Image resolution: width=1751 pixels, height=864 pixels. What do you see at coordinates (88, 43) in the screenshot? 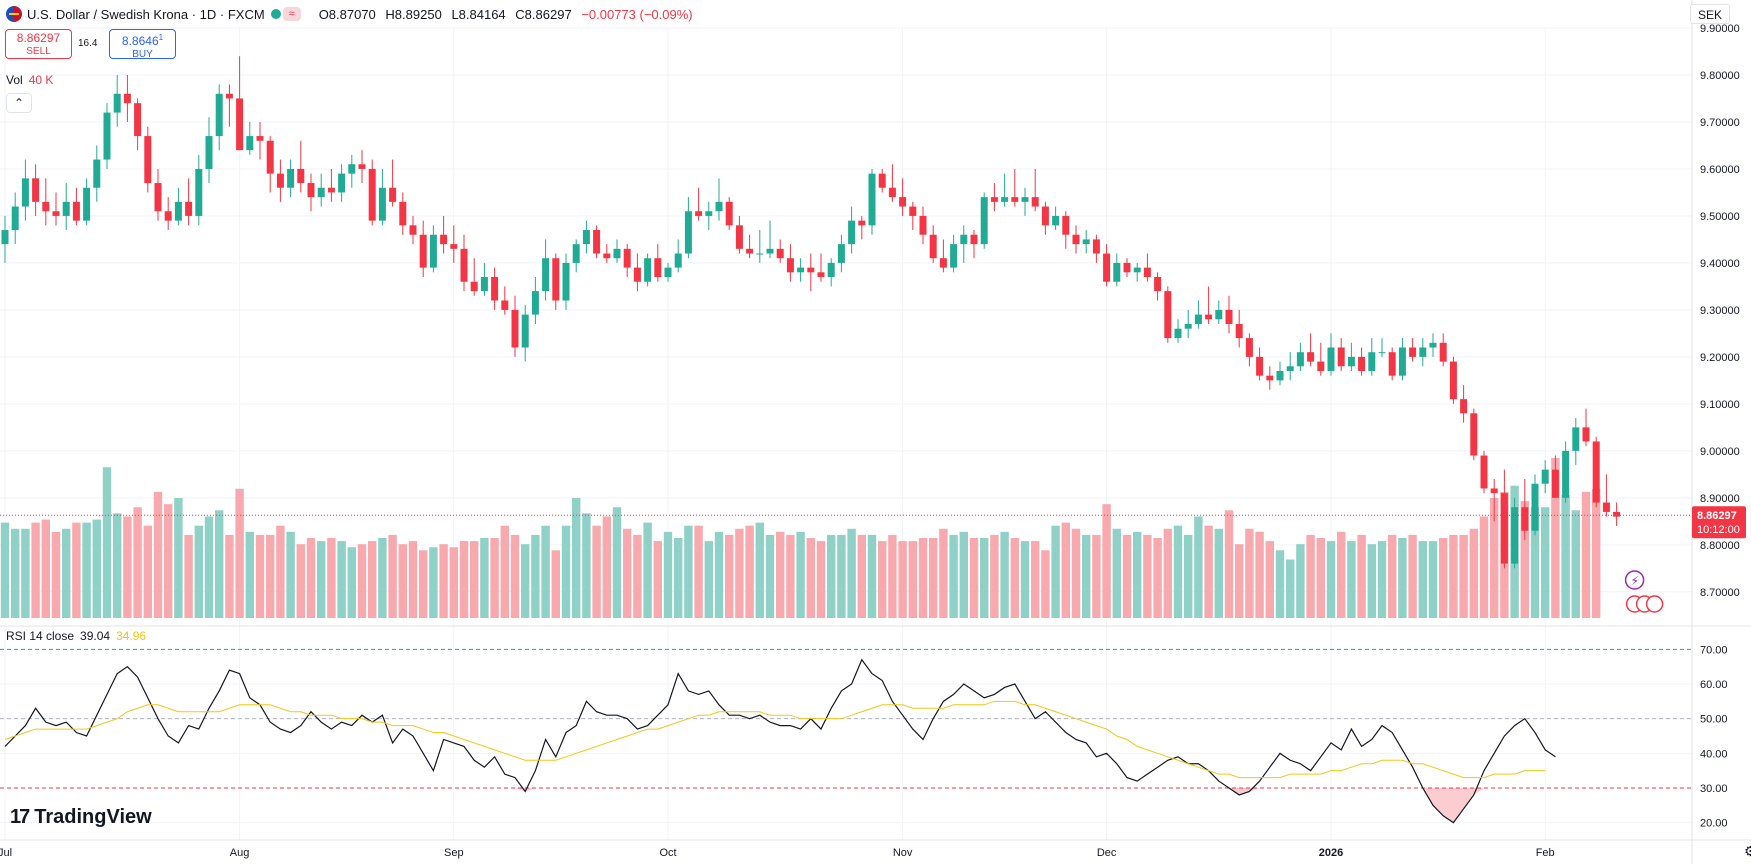
I see `spread-value: 16.4` at bounding box center [88, 43].